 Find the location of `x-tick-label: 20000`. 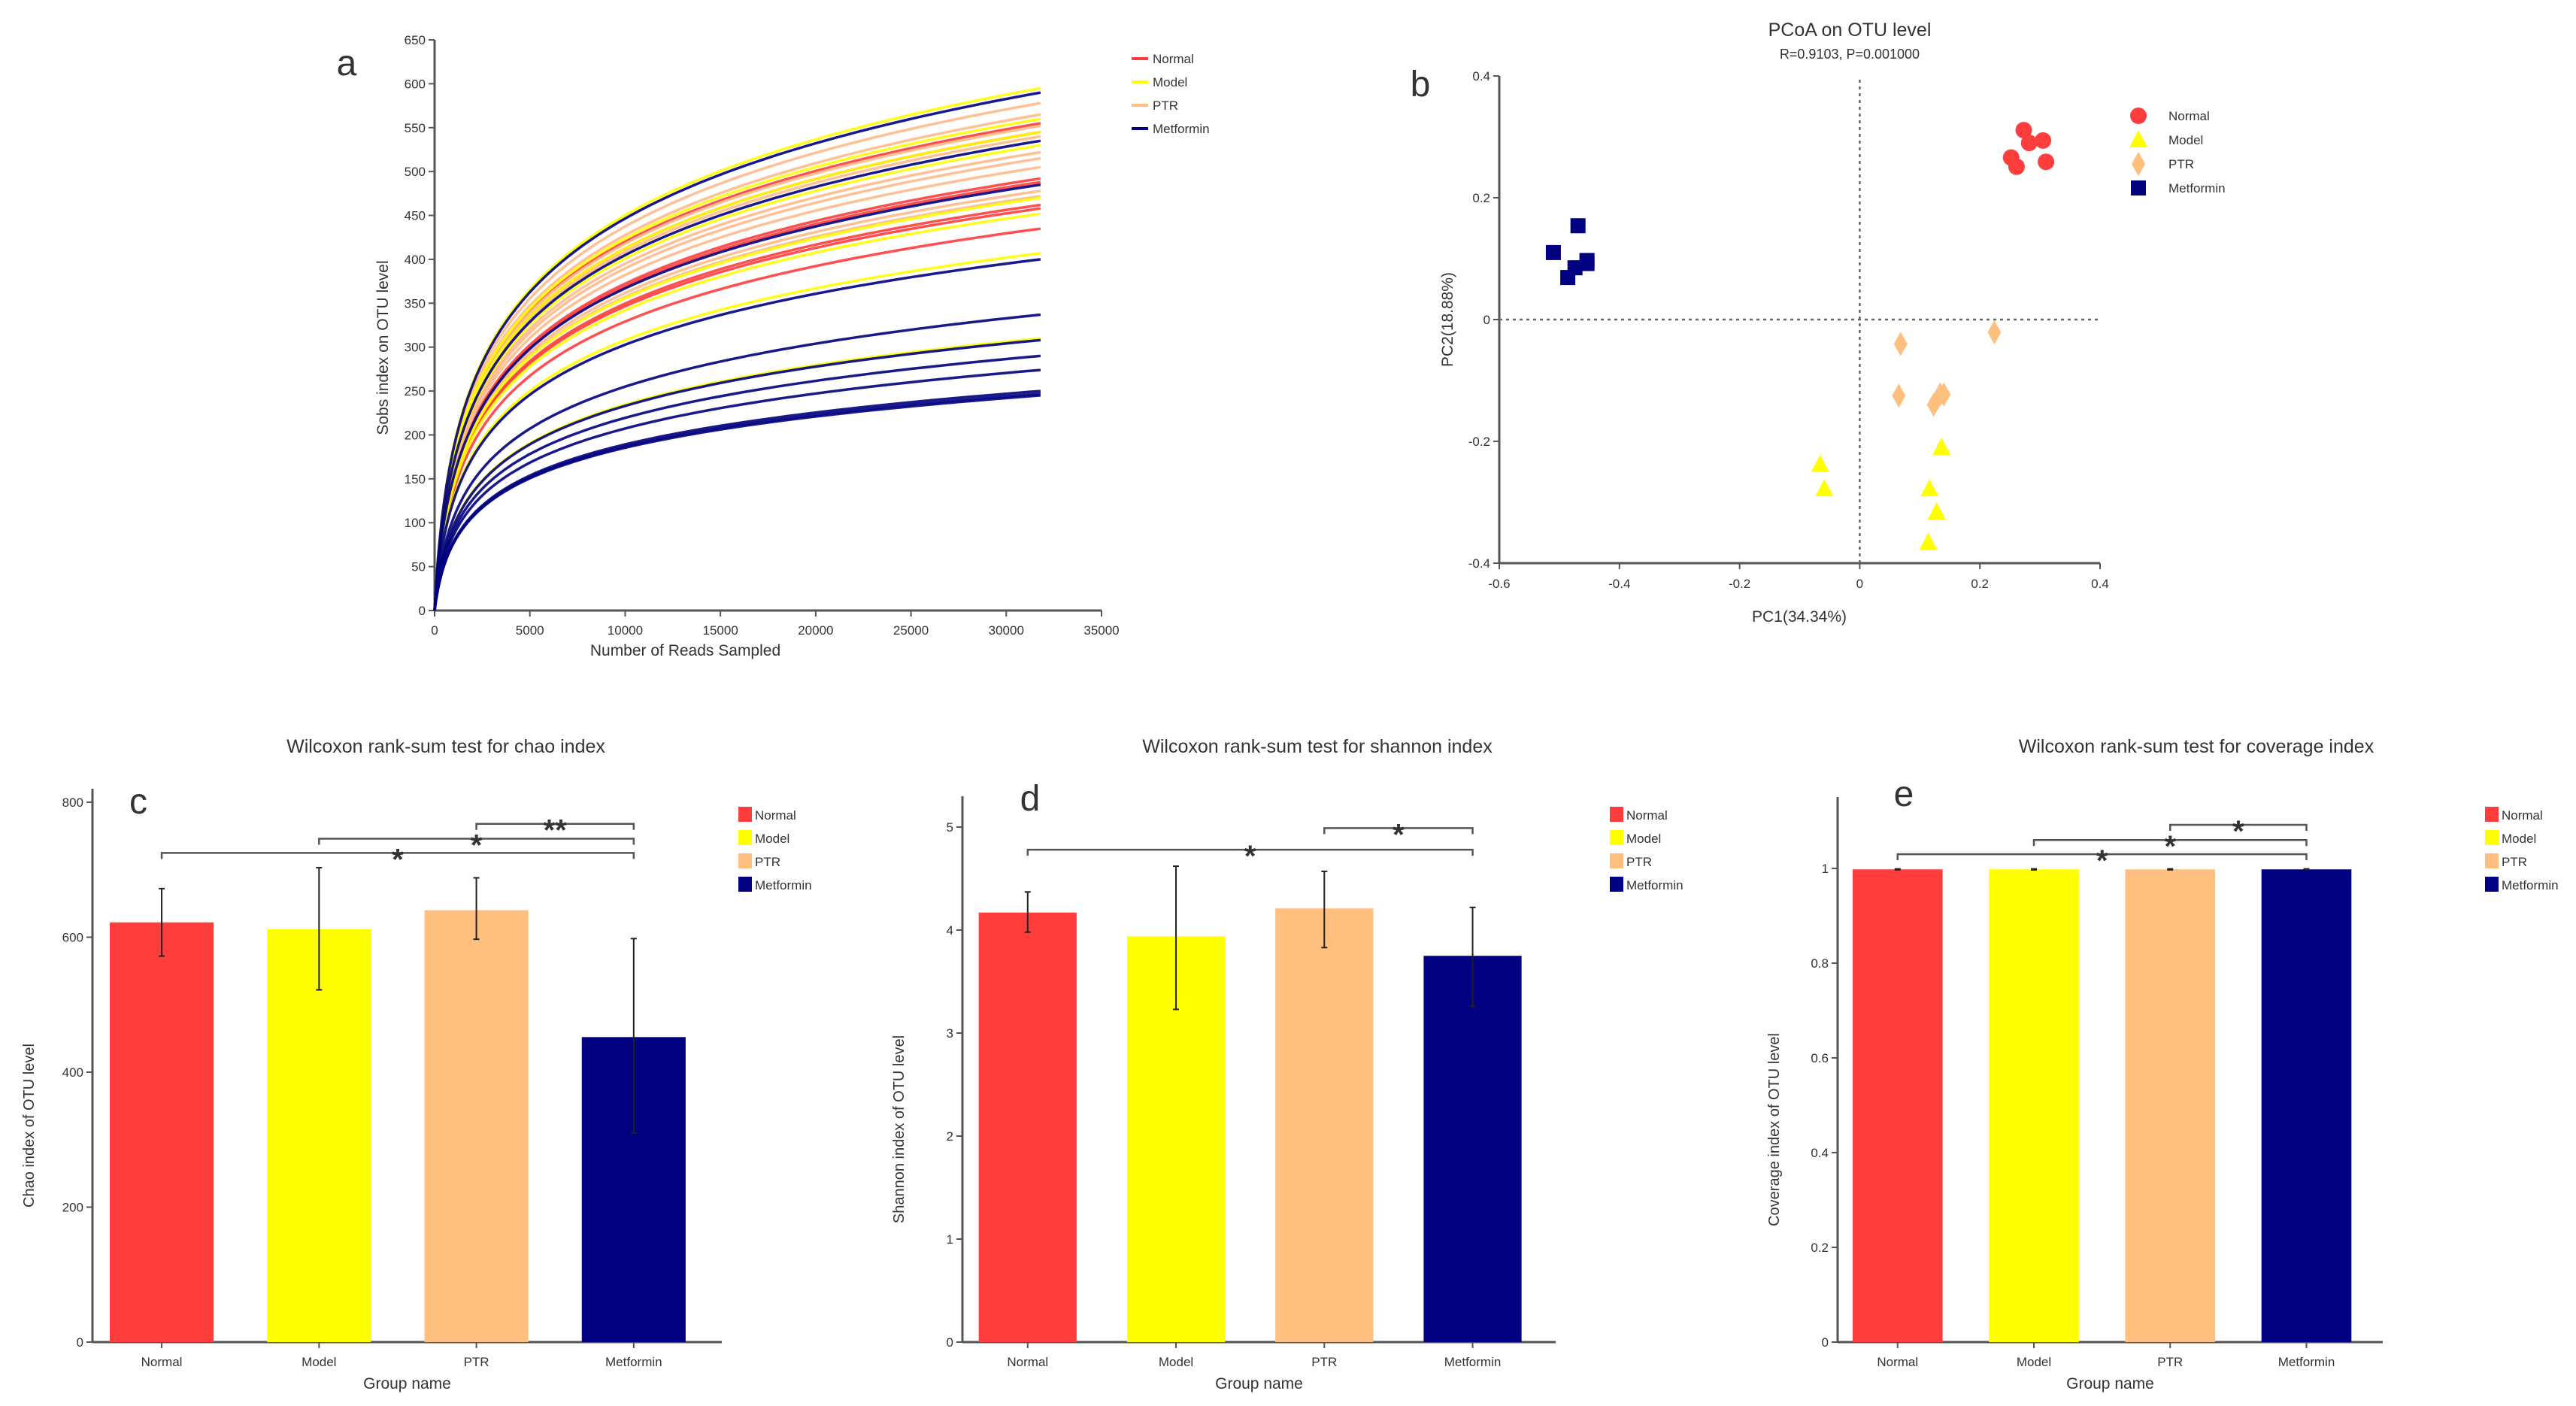

x-tick-label: 20000 is located at coordinates (815, 630).